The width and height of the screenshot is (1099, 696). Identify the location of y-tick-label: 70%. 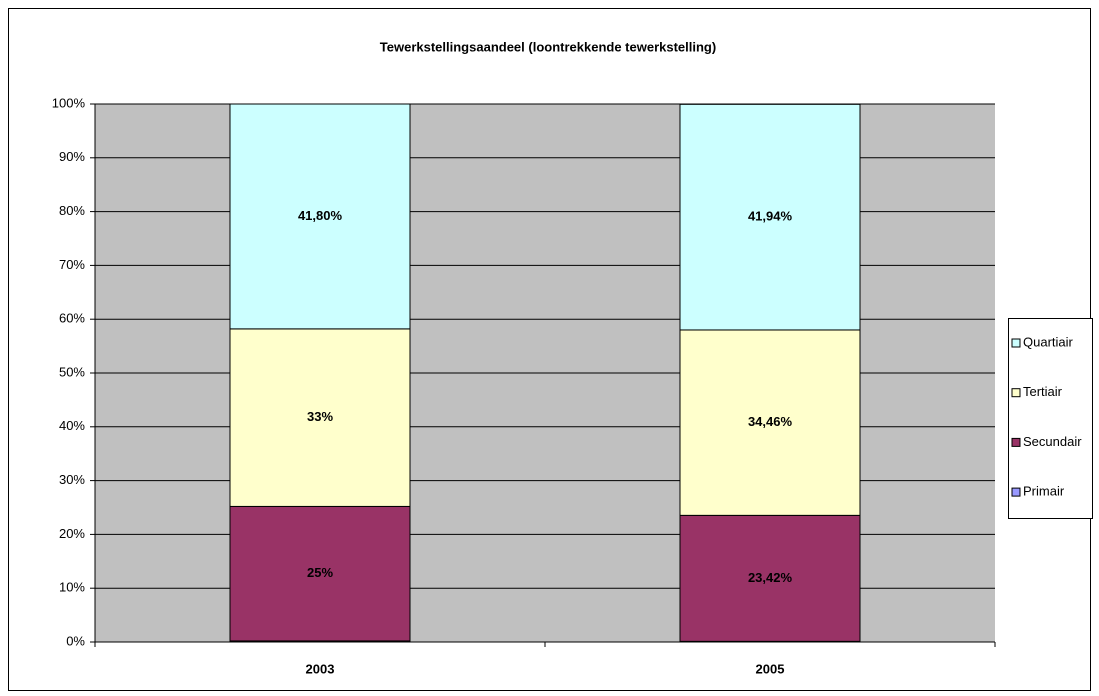
(72, 264).